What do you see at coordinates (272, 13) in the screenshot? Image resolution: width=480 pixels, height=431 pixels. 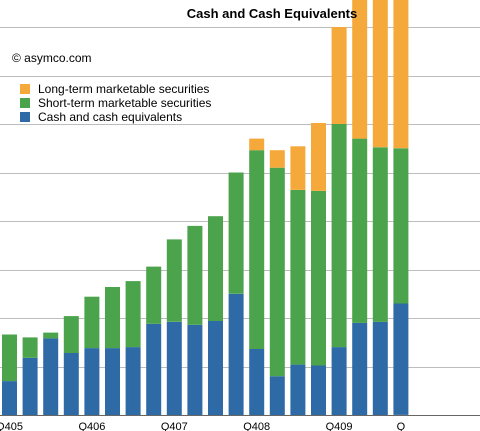 I see `chart-title: Cash and Cash Equivalents` at bounding box center [272, 13].